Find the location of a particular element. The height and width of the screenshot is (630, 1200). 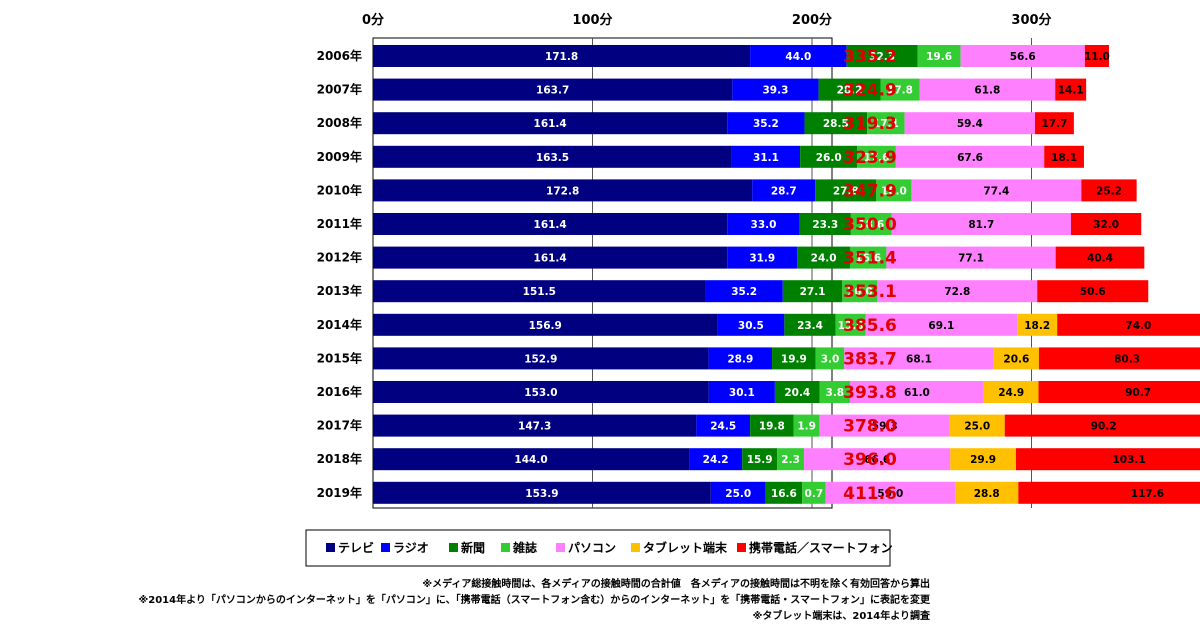

total-value-label: 393.8 is located at coordinates (870, 393).